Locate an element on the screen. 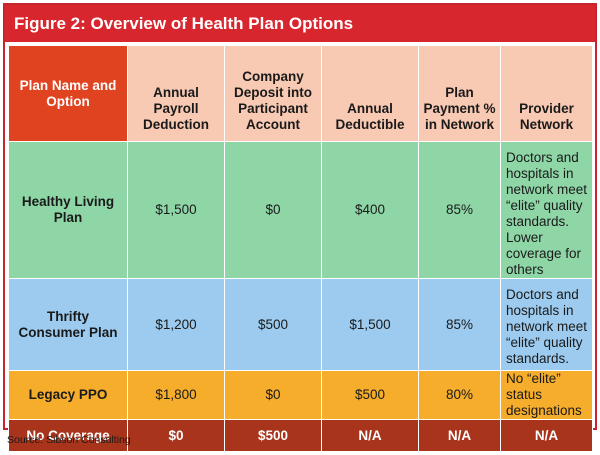 Image resolution: width=600 pixels, height=455 pixels. plan-name-cell: No Coverage is located at coordinates (68, 435).